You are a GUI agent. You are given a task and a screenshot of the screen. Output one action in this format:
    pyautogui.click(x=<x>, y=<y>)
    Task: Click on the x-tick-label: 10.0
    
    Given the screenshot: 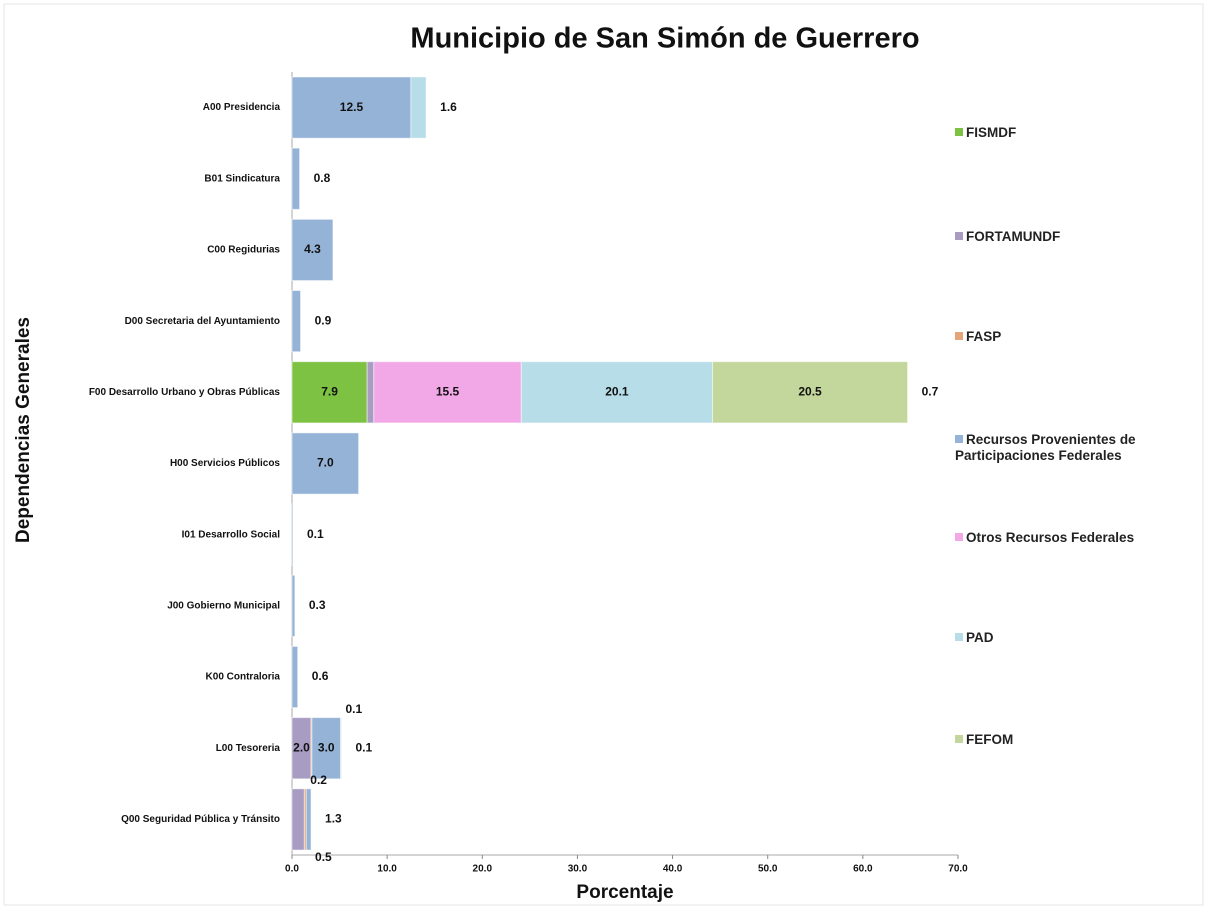 What is the action you would take?
    pyautogui.click(x=387, y=869)
    